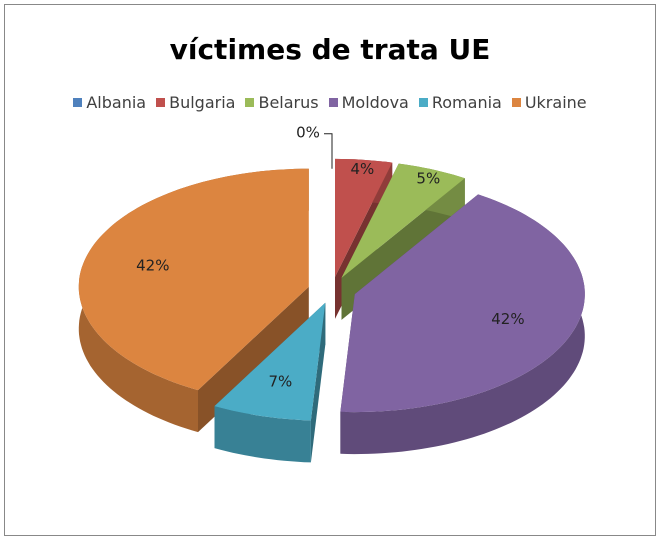  I want to click on data-label: 5%, so click(428, 179).